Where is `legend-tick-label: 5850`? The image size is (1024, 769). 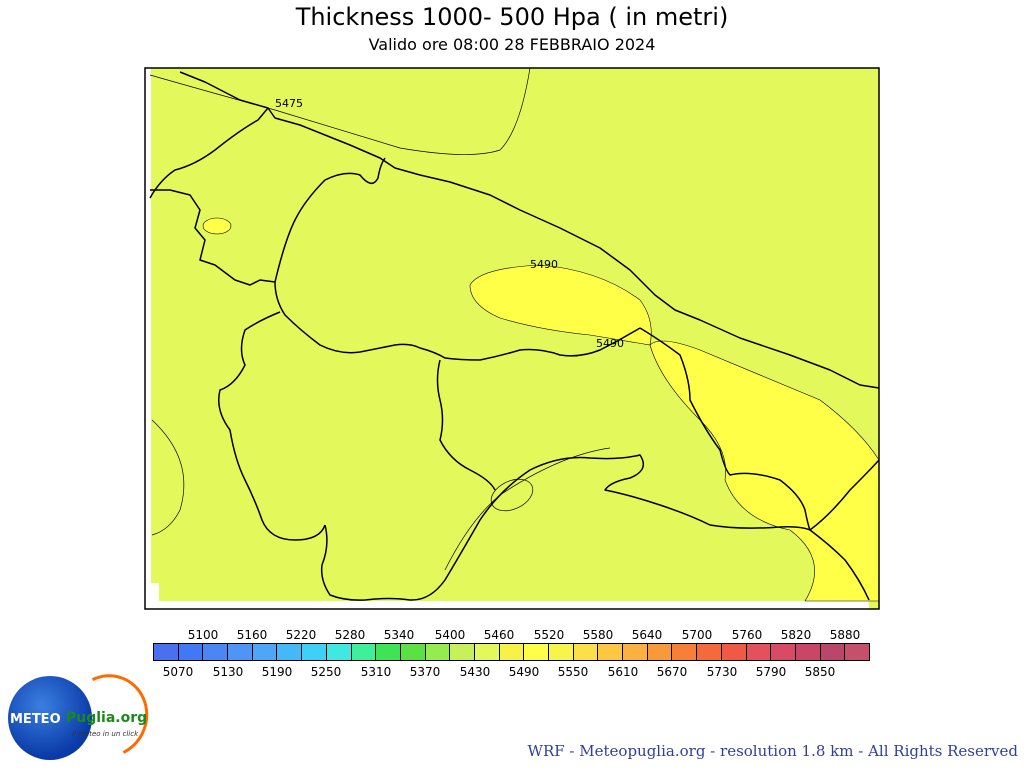
legend-tick-label: 5850 is located at coordinates (820, 672).